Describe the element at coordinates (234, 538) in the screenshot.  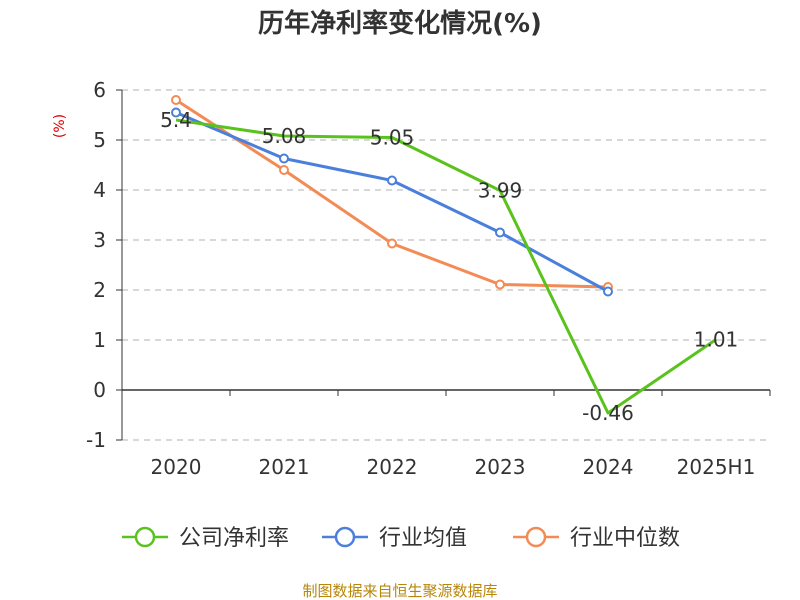
I see `legend-label: 公司净利率` at that location.